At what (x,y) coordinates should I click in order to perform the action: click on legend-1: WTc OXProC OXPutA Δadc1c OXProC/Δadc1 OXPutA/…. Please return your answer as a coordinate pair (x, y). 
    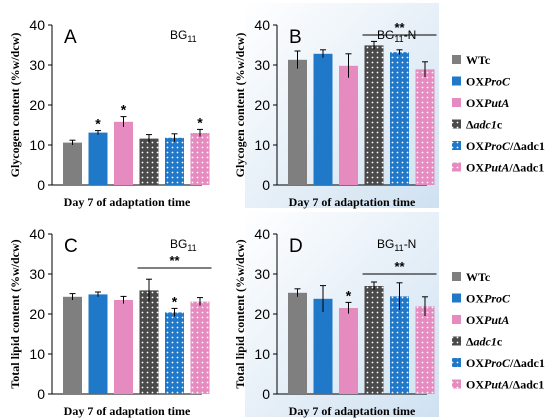
    Looking at the image, I should click on (498, 114).